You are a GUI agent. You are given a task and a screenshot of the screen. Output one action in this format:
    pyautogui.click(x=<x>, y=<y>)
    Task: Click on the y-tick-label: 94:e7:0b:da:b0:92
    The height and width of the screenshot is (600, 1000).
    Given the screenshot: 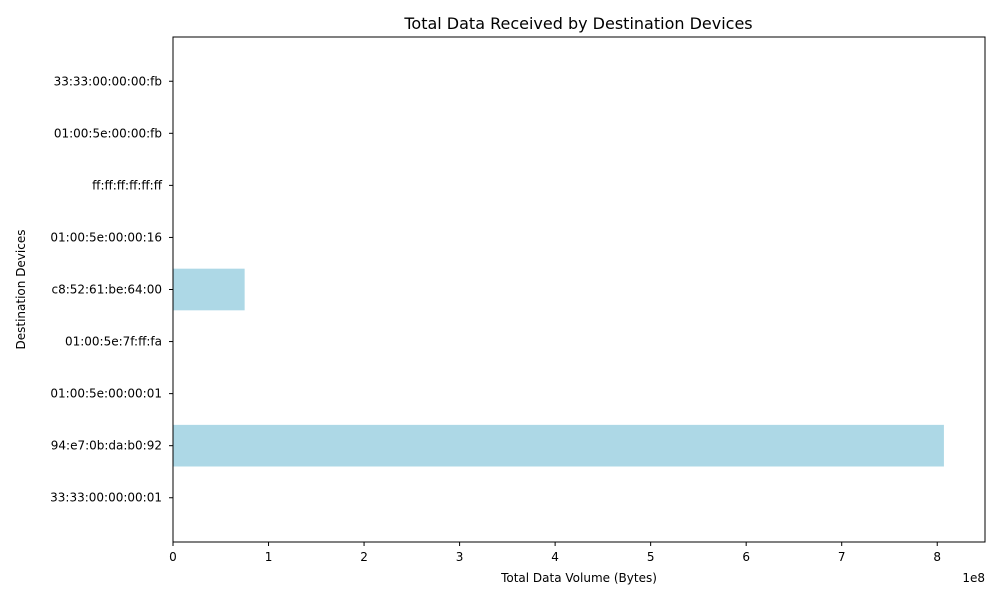 What is the action you would take?
    pyautogui.click(x=106, y=446)
    